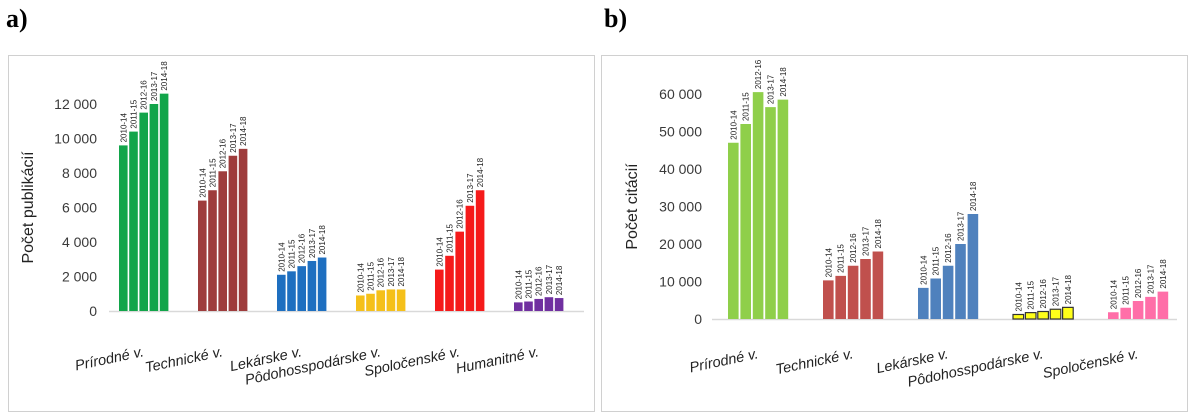  What do you see at coordinates (680, 94) in the screenshot?
I see `y-tick-label: 60 000` at bounding box center [680, 94].